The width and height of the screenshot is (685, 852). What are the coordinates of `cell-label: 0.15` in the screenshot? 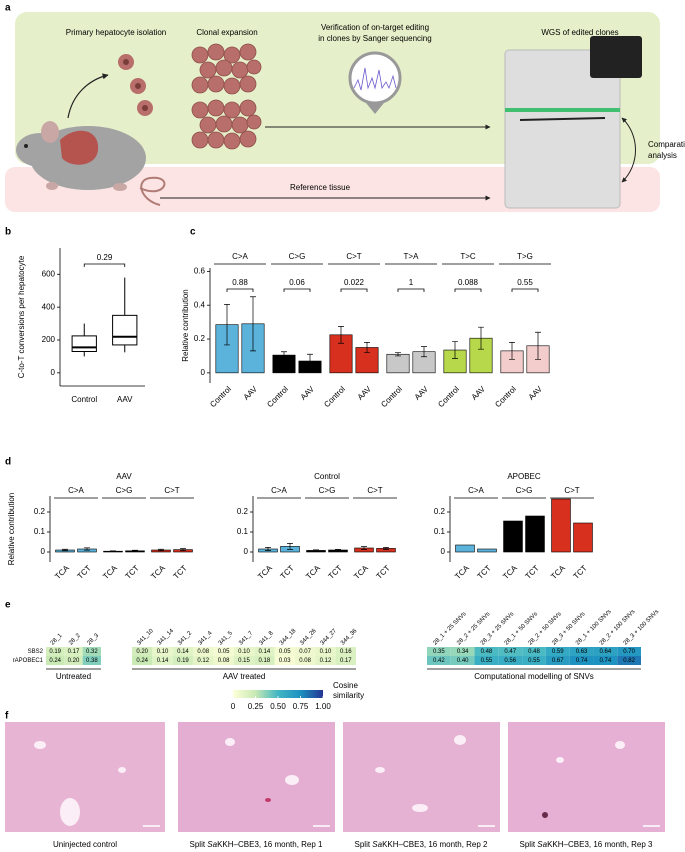 It's located at (244, 661).